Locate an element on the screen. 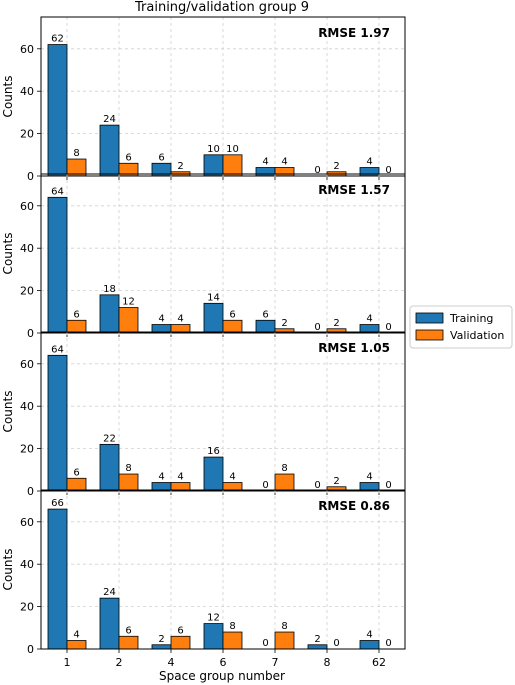  training-value-label: 18 is located at coordinates (109, 289).